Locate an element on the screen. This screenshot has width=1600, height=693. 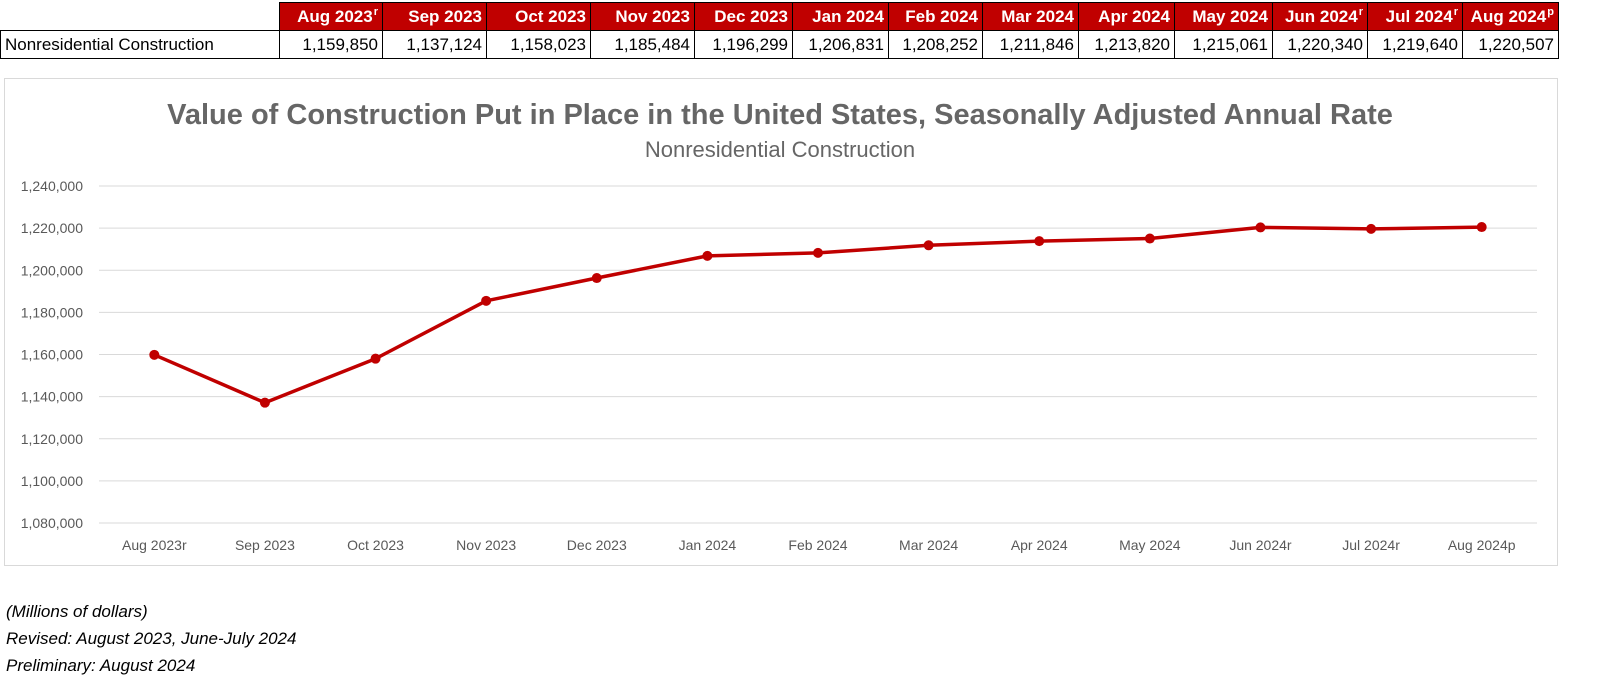
column-header-label: May 2024 is located at coordinates (1230, 16).